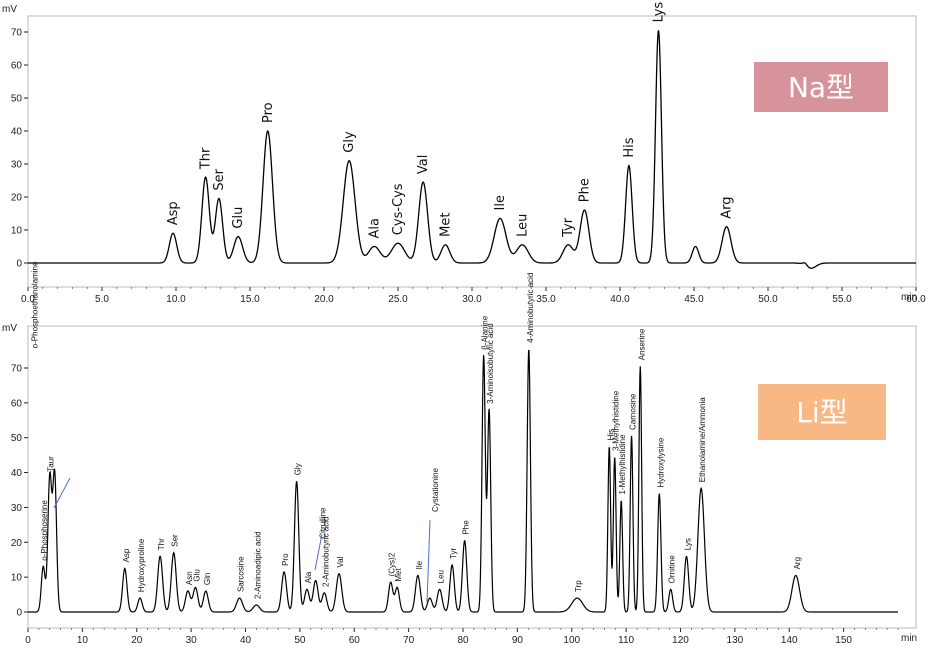  I want to click on peak-label-li-pro: Pro, so click(285, 559).